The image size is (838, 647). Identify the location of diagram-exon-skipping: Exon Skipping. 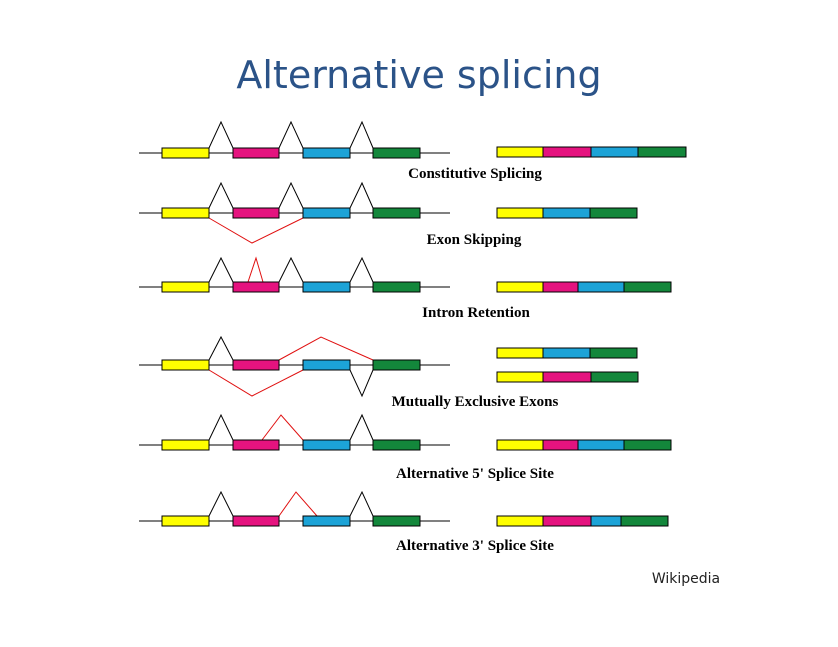
(388, 214).